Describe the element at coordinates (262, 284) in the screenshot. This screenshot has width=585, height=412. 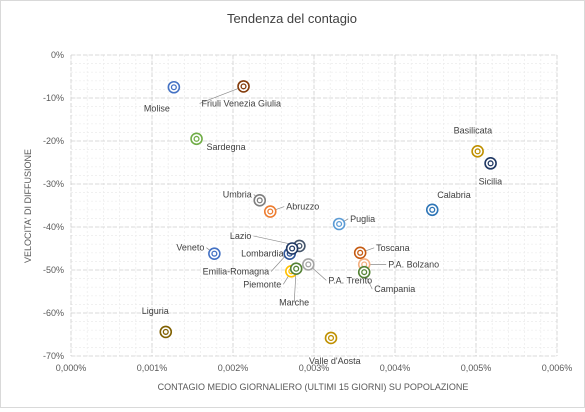
I see `point-label-piemonte: Piemonte` at that location.